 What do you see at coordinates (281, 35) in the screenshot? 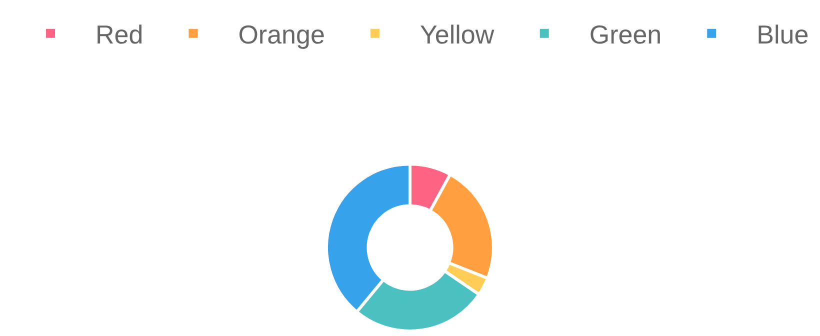
I see `legend-label: Orange` at bounding box center [281, 35].